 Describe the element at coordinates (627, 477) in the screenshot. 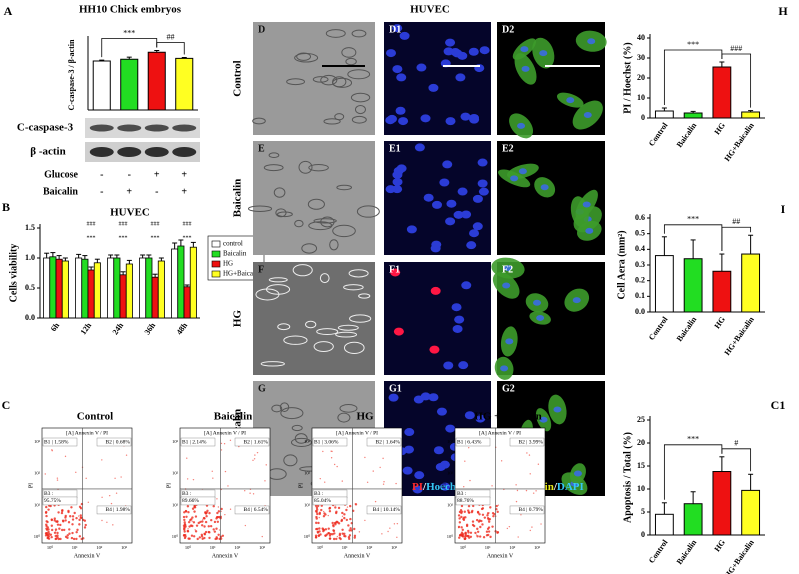

I see `y-axis-label: Apoptosis / Total (%)` at that location.